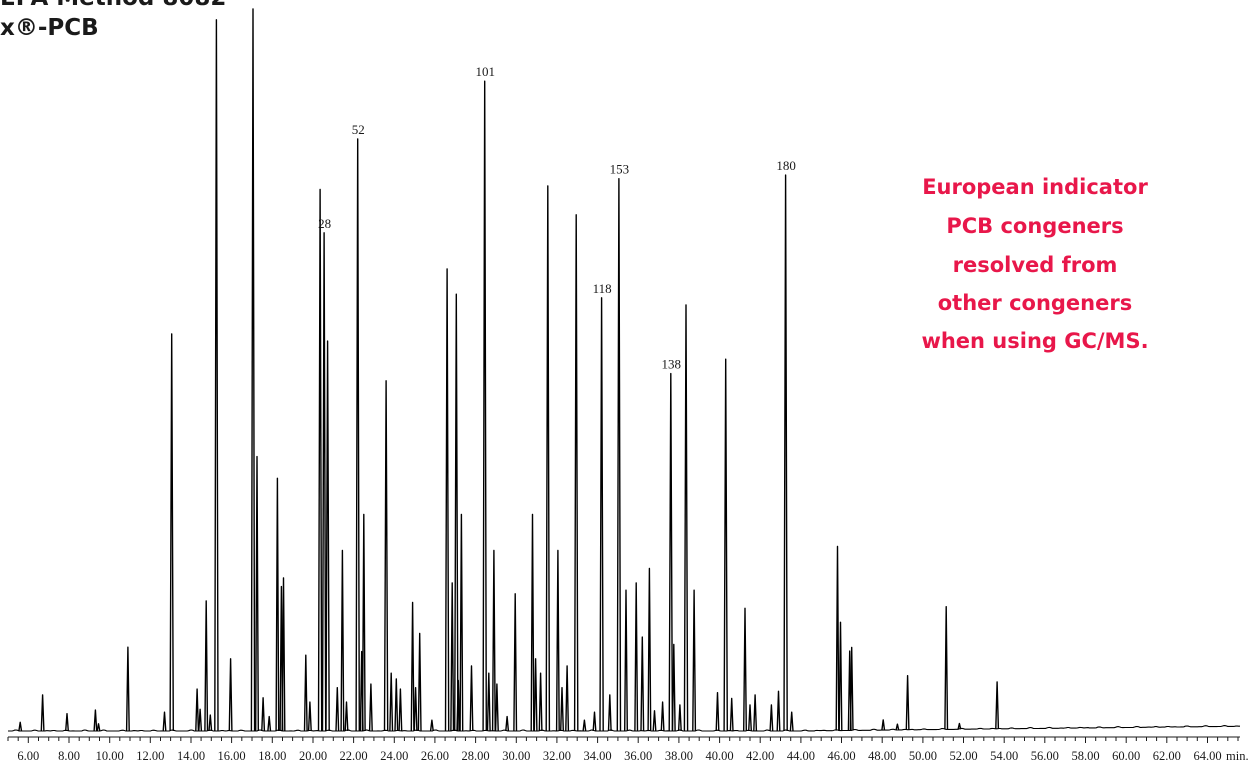  What do you see at coordinates (557, 756) in the screenshot?
I see `x-tick-label: 32.00` at bounding box center [557, 756].